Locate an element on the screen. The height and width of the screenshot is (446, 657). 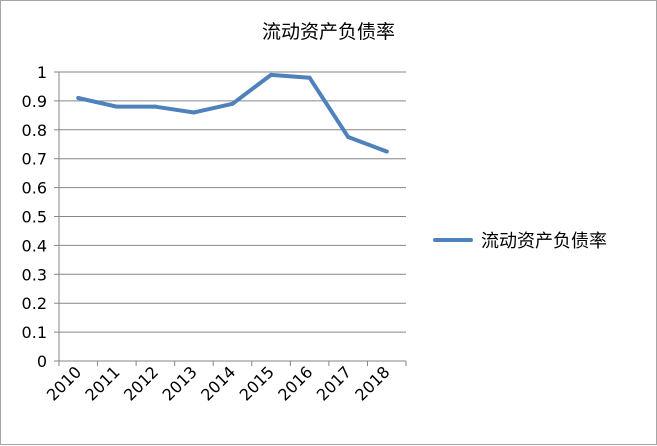
y-tick-label-2: 0.2 is located at coordinates (34, 303).